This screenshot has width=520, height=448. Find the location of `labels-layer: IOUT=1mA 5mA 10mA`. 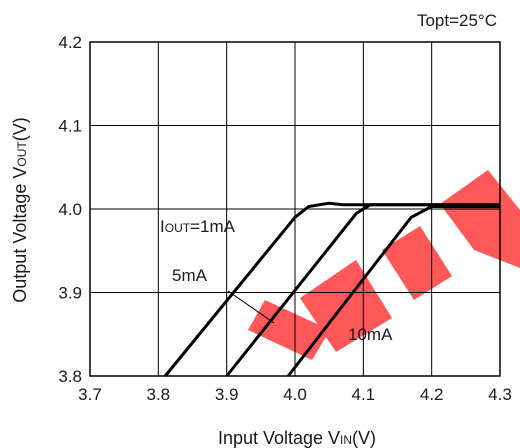

labels-layer: IOUT=1mA 5mA 10mA is located at coordinates (276, 280).